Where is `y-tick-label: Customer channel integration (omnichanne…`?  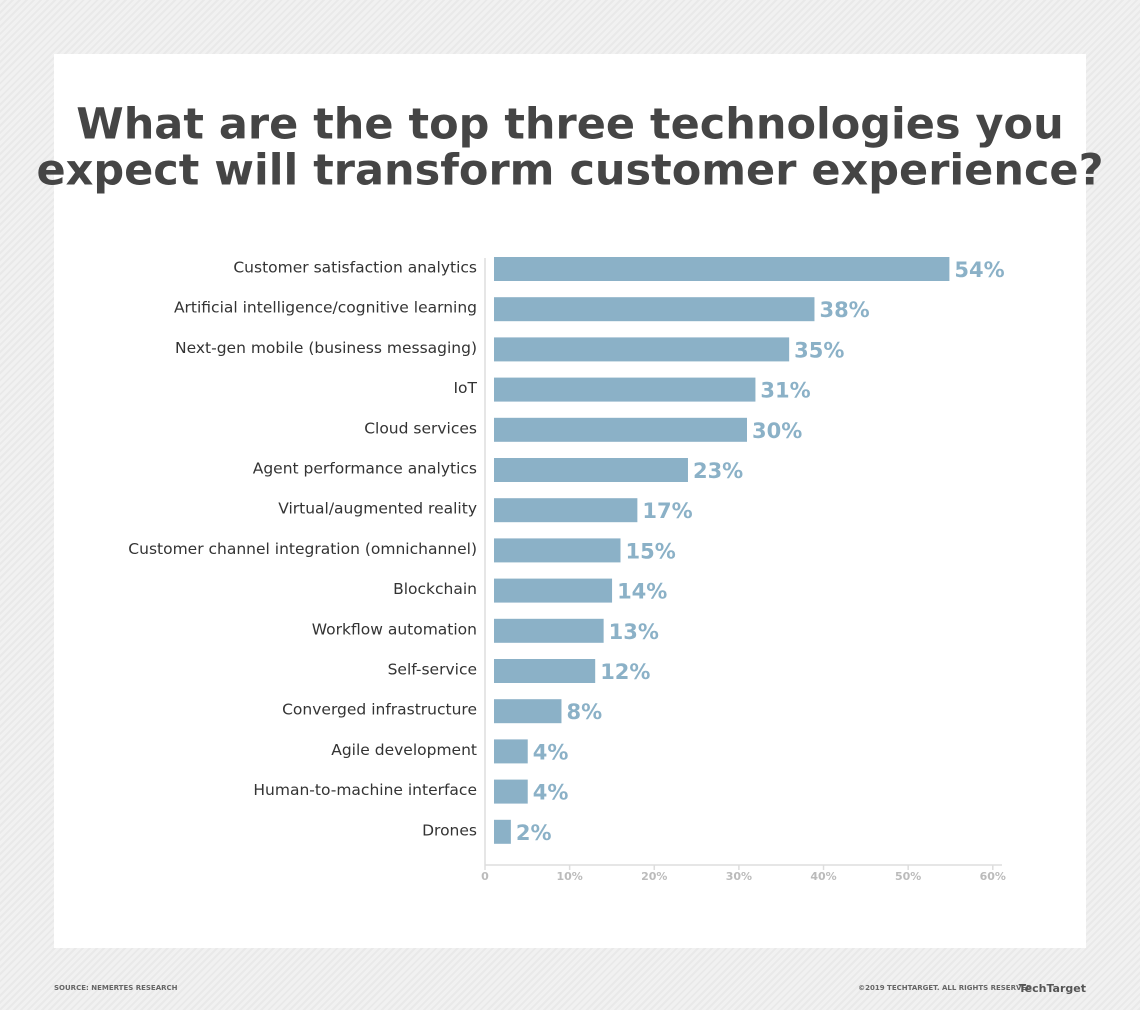 y-tick-label: Customer channel integration (omnichanne… is located at coordinates (302, 549).